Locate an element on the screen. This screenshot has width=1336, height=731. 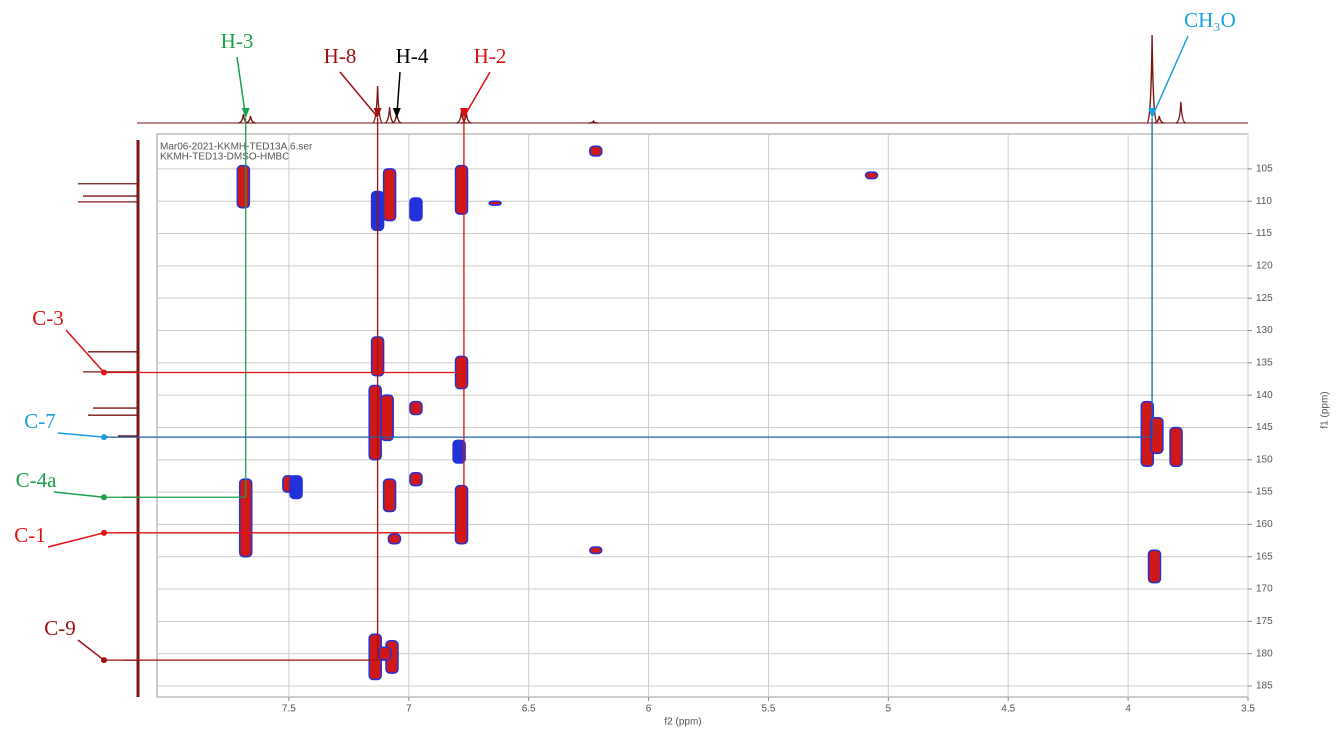
y-tick-label: 150 is located at coordinates (1264, 459).